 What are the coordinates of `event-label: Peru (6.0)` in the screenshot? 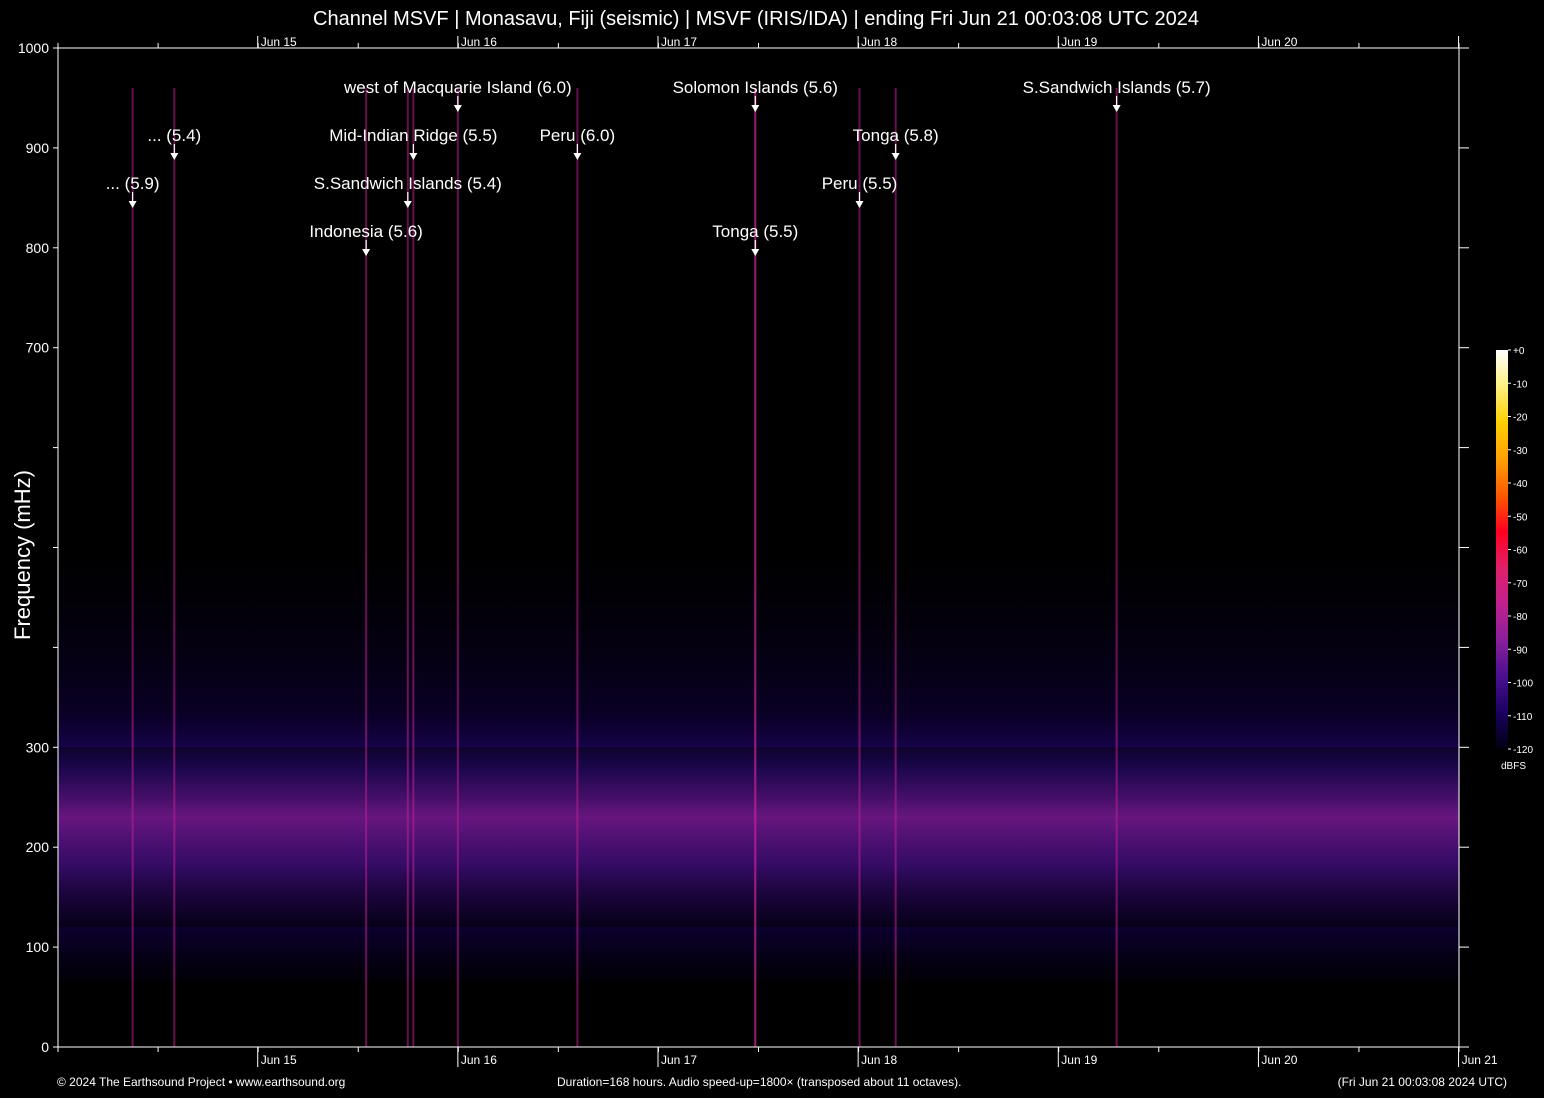 It's located at (578, 135).